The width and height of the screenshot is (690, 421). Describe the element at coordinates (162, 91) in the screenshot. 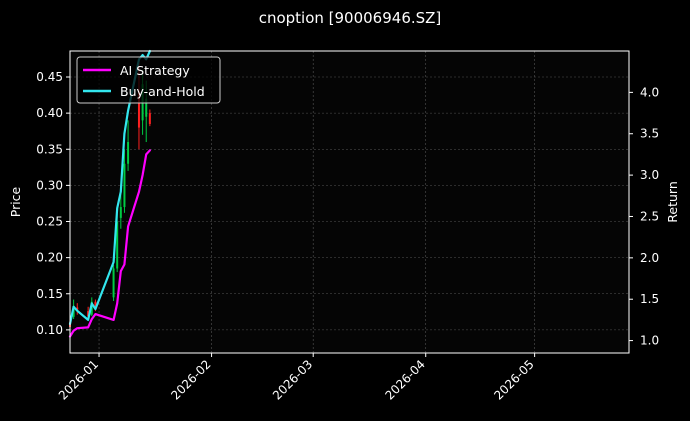

I see `legend-label-buy-and-hold: Buy-and-Hold` at that location.